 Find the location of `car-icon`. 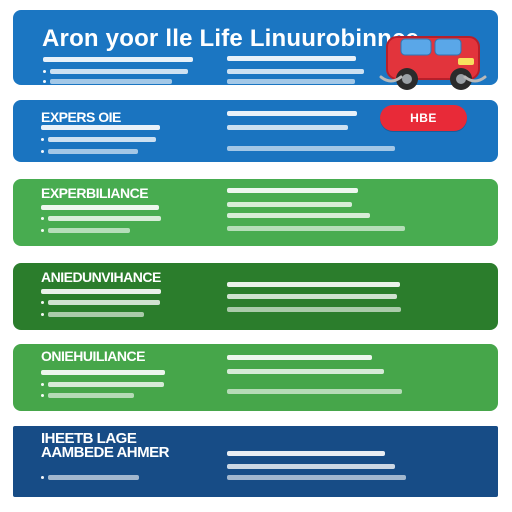

car-icon is located at coordinates (433, 63).